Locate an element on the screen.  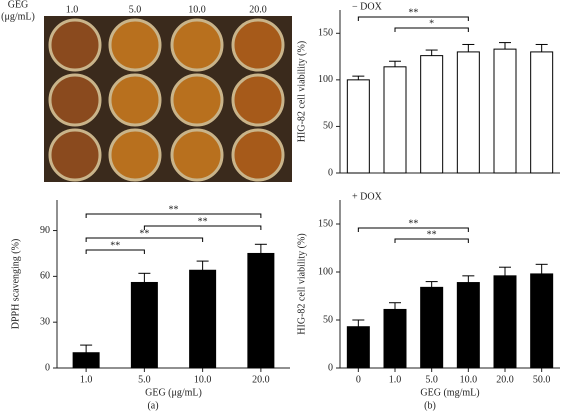
photo-axis-label: (μg/mL) is located at coordinates (18, 16).